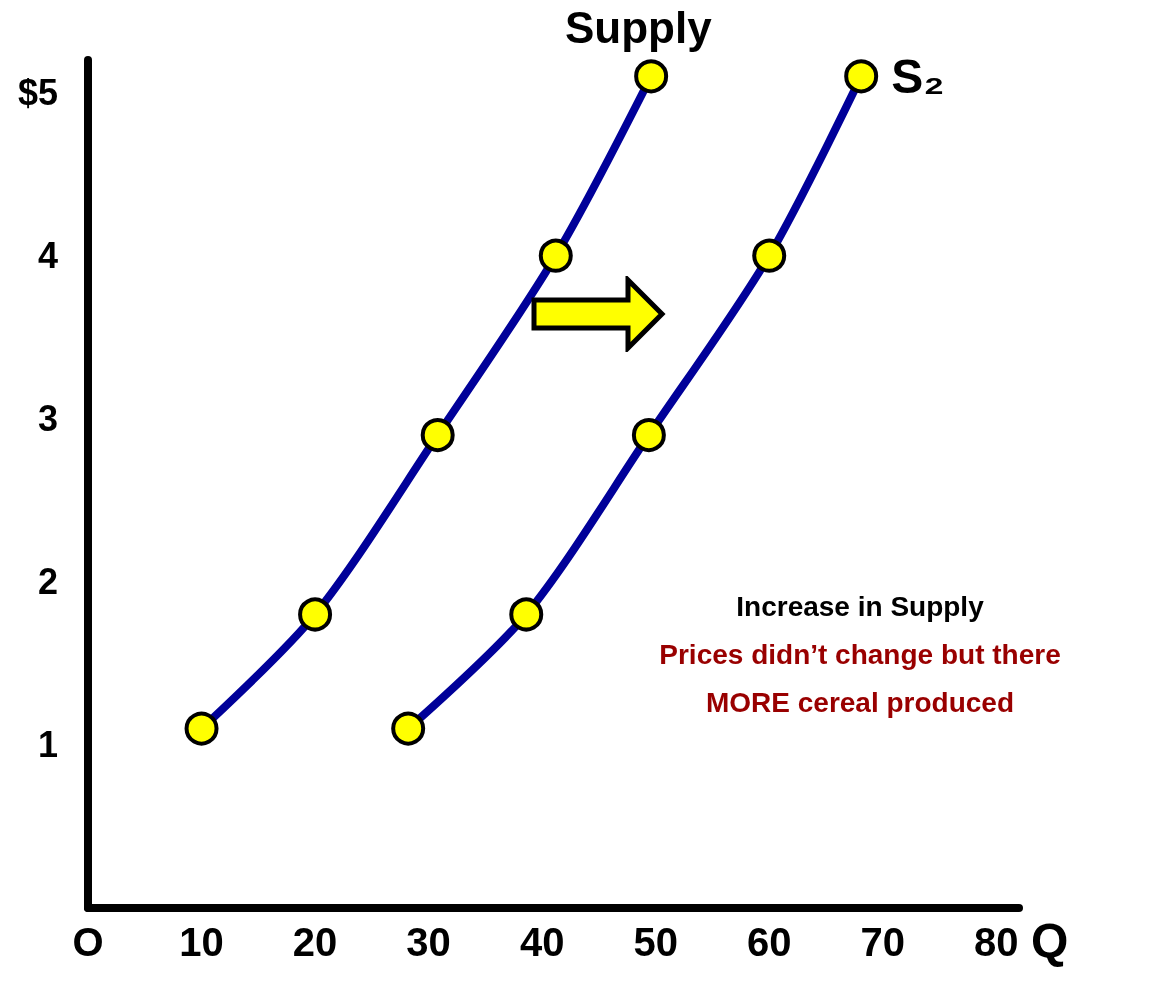 This screenshot has height=992, width=1164. Describe the element at coordinates (655, 942) in the screenshot. I see `x-tick-label: 50` at that location.